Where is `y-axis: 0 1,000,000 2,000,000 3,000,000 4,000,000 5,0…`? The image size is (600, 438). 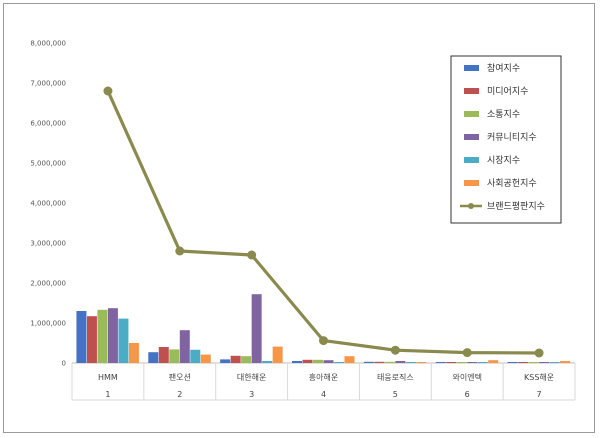
y-axis: 0 1,000,000 2,000,000 3,000,000 4,000,000 5,0… is located at coordinates (48, 204).